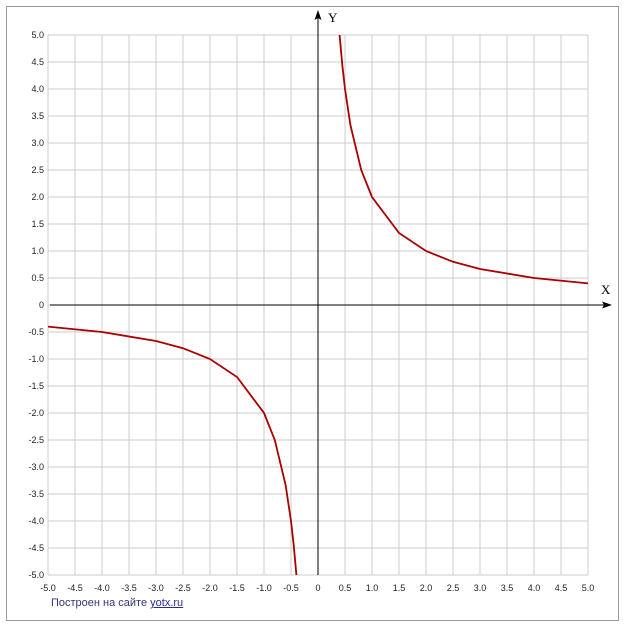 The height and width of the screenshot is (630, 627). What do you see at coordinates (37, 170) in the screenshot?
I see `y-tick-label: 2.5` at bounding box center [37, 170].